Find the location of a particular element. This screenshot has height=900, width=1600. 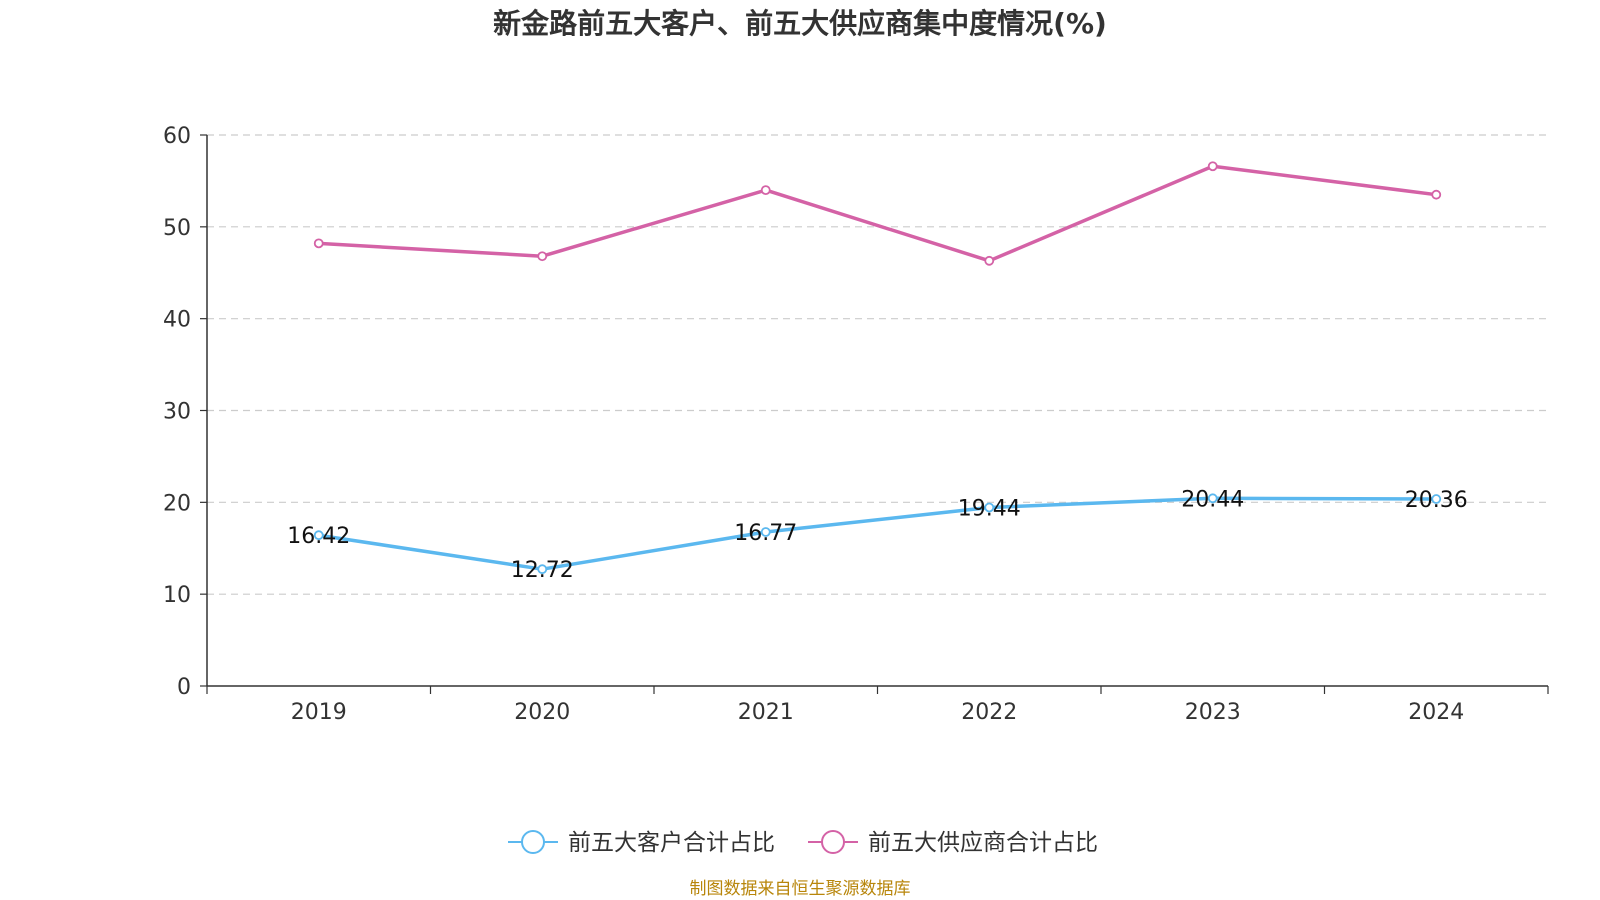

series-1-point-2019 is located at coordinates (318, 243).